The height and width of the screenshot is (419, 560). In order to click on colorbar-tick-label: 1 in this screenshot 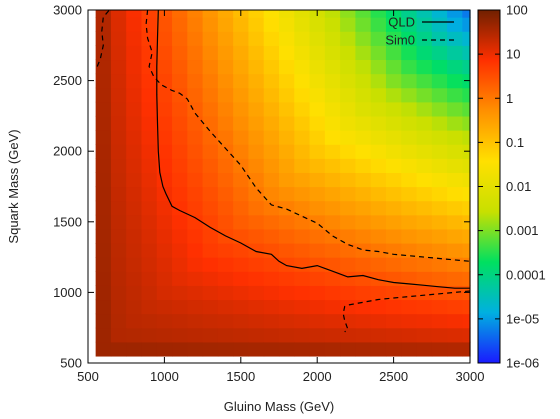, I will do `click(509, 98)`.